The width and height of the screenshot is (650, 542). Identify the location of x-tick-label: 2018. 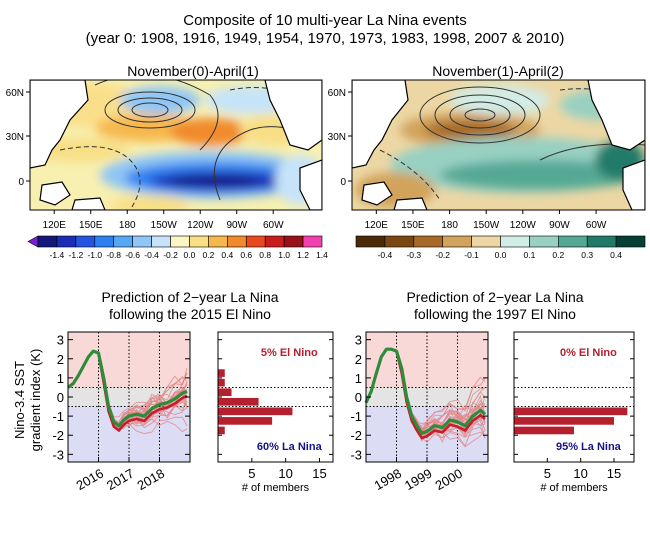
(150, 479).